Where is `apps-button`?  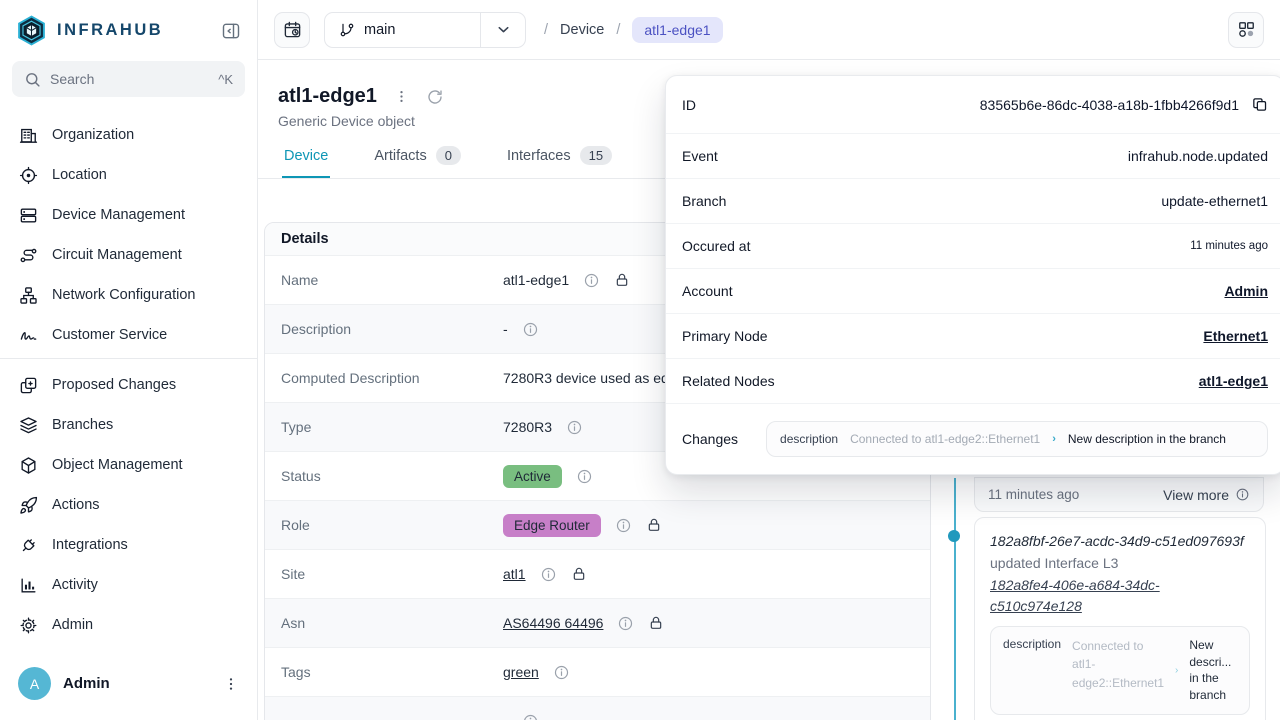
apps-button is located at coordinates (1246, 29).